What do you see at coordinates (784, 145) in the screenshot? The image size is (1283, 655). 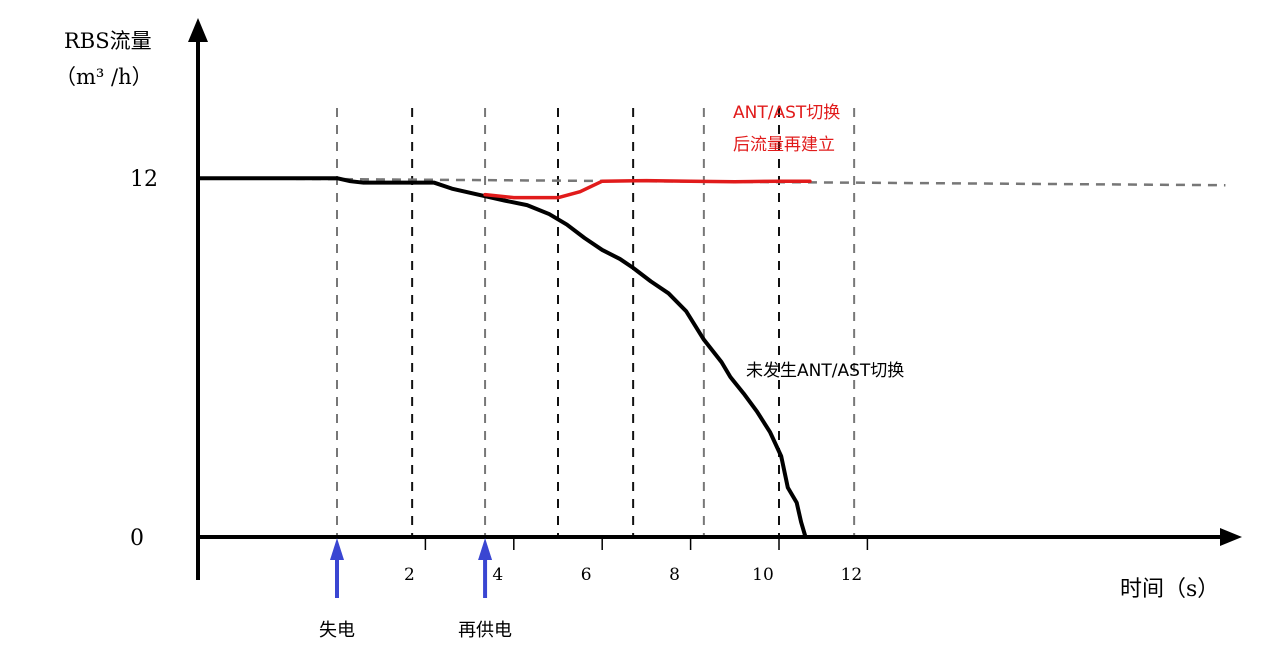 I see `red-series-label-line2: 后流量再建立` at bounding box center [784, 145].